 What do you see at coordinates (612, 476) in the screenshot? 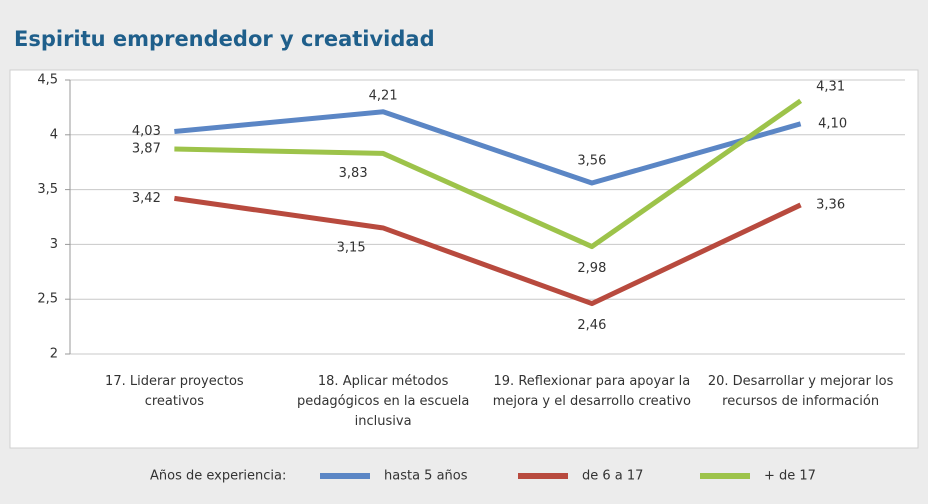
I see `legend-label: de 6 a 17` at bounding box center [612, 476].